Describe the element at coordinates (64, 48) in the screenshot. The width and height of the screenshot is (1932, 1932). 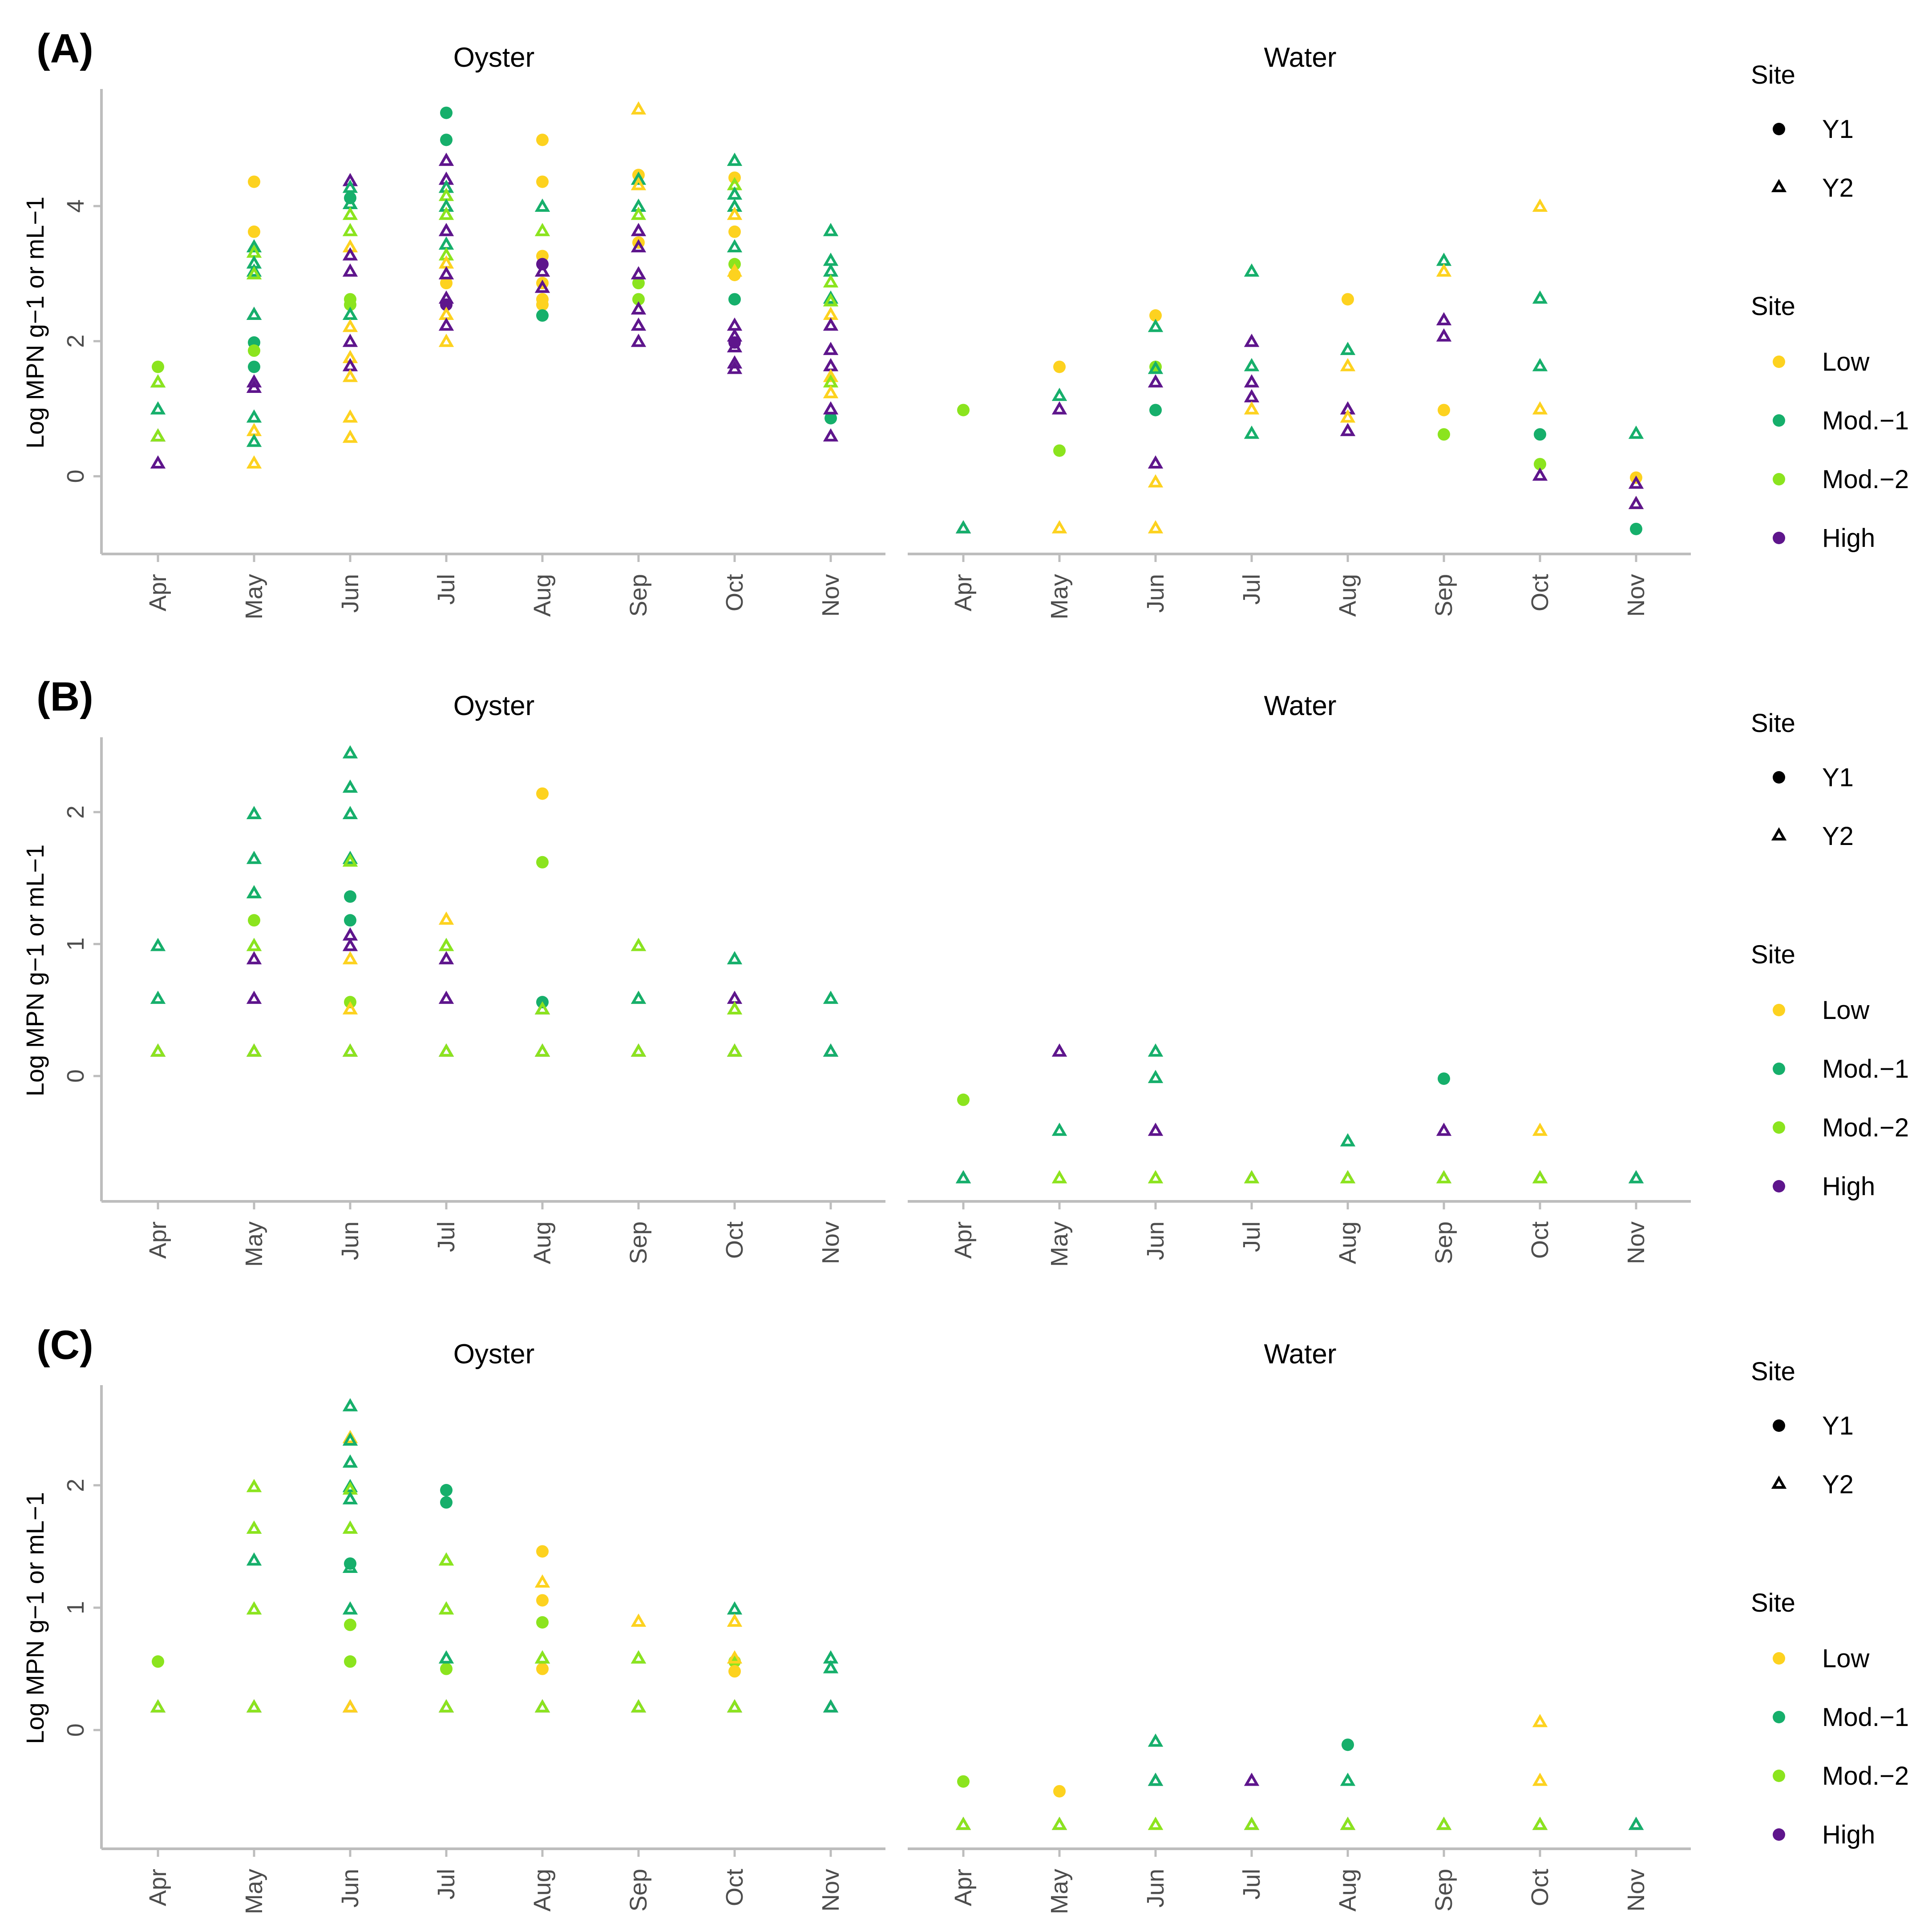
I see `panel-letter: (A)` at that location.